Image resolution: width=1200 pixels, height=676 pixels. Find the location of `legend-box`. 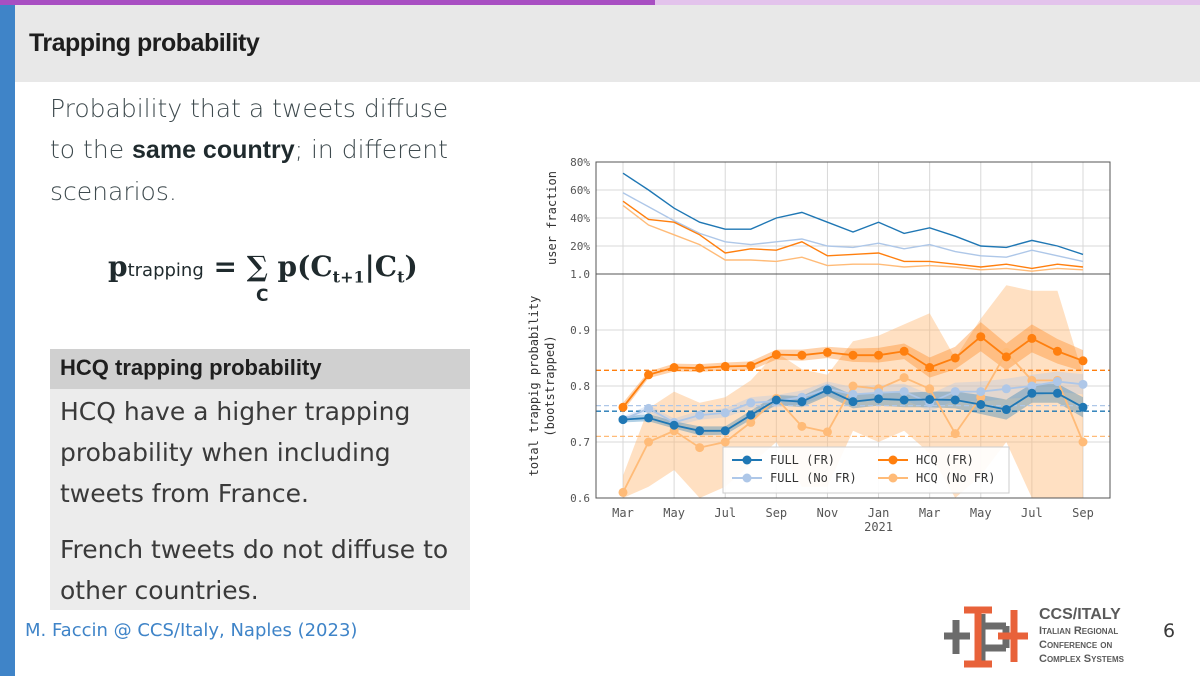

legend-box is located at coordinates (866, 470).